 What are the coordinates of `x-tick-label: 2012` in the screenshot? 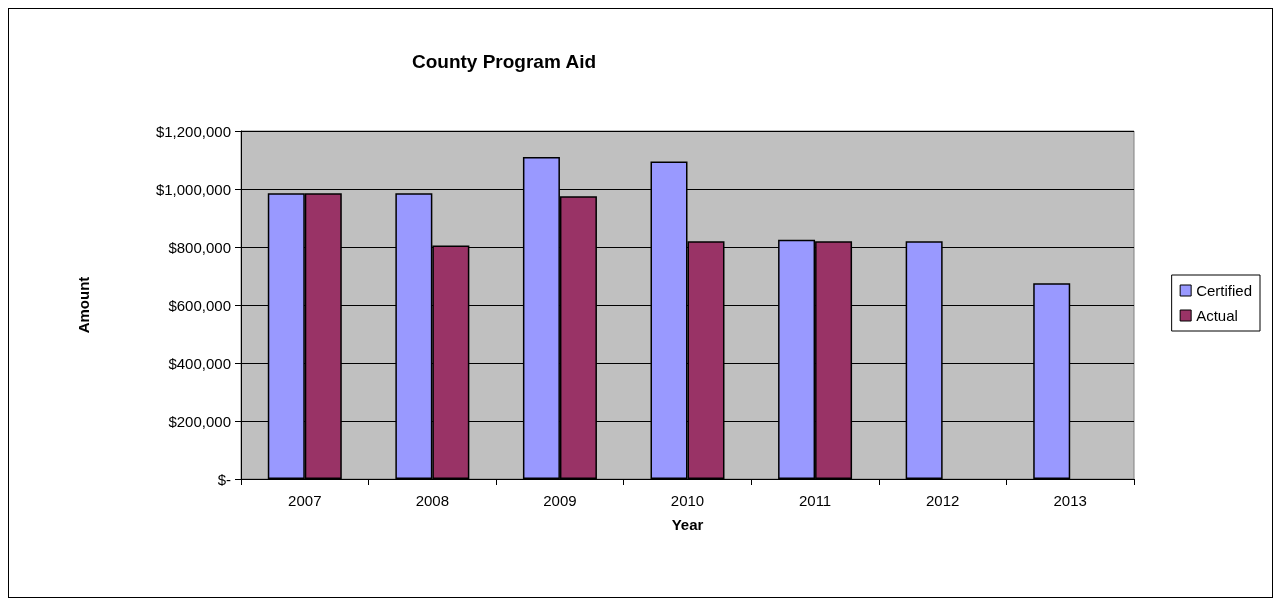 It's located at (942, 500).